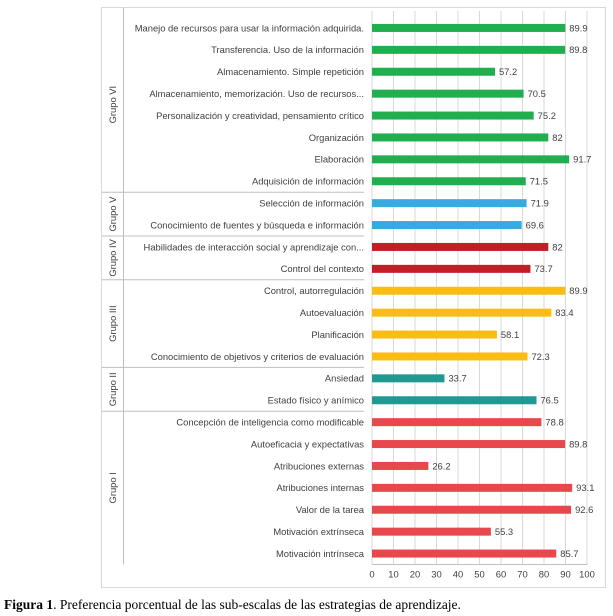  I want to click on x-axis: 0 10 20 30 40 50 60 70 80 90 100, so click(482, 572).